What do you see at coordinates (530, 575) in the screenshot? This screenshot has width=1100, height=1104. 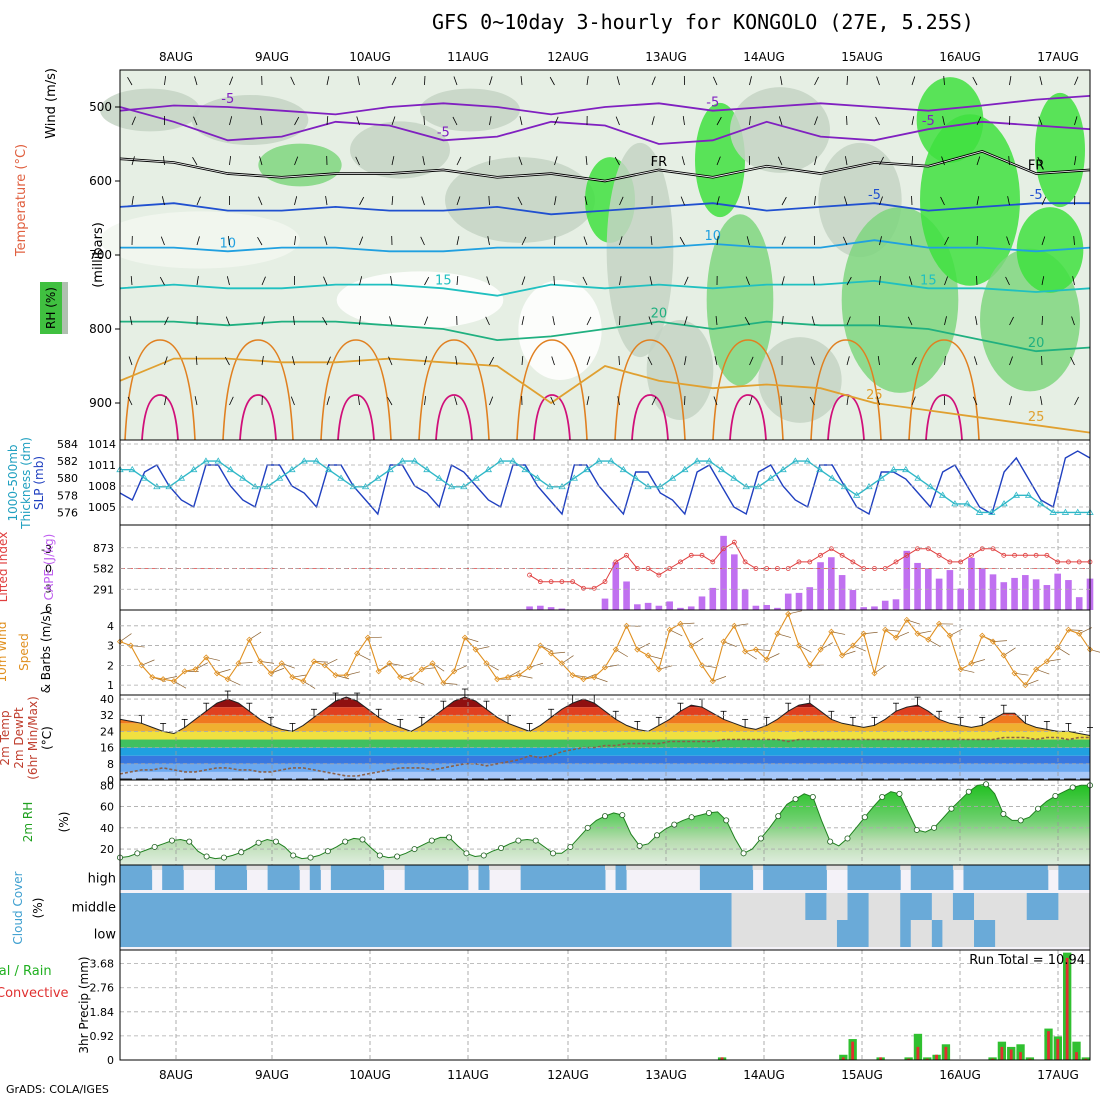 I see `li-point` at bounding box center [530, 575].